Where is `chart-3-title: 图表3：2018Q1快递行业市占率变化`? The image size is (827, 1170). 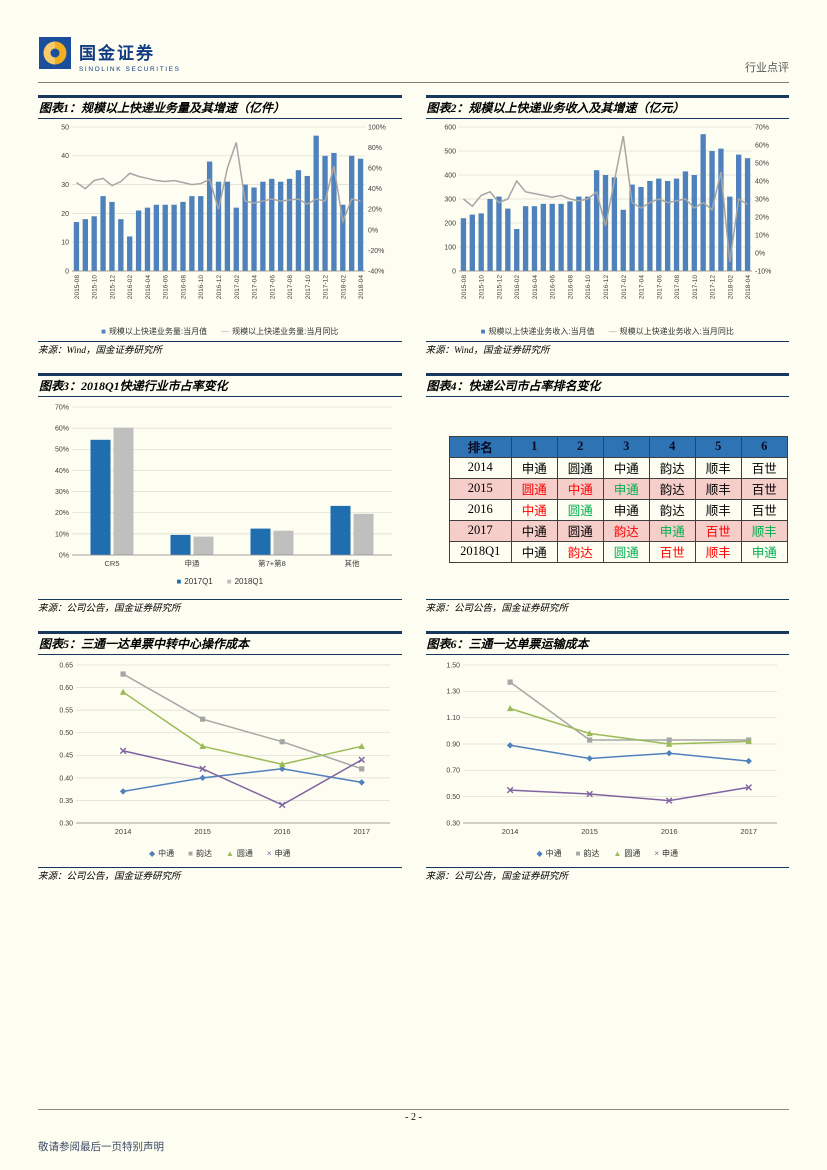 chart-3-title: 图表3：2018Q1快递行业市占率变化 is located at coordinates (220, 385).